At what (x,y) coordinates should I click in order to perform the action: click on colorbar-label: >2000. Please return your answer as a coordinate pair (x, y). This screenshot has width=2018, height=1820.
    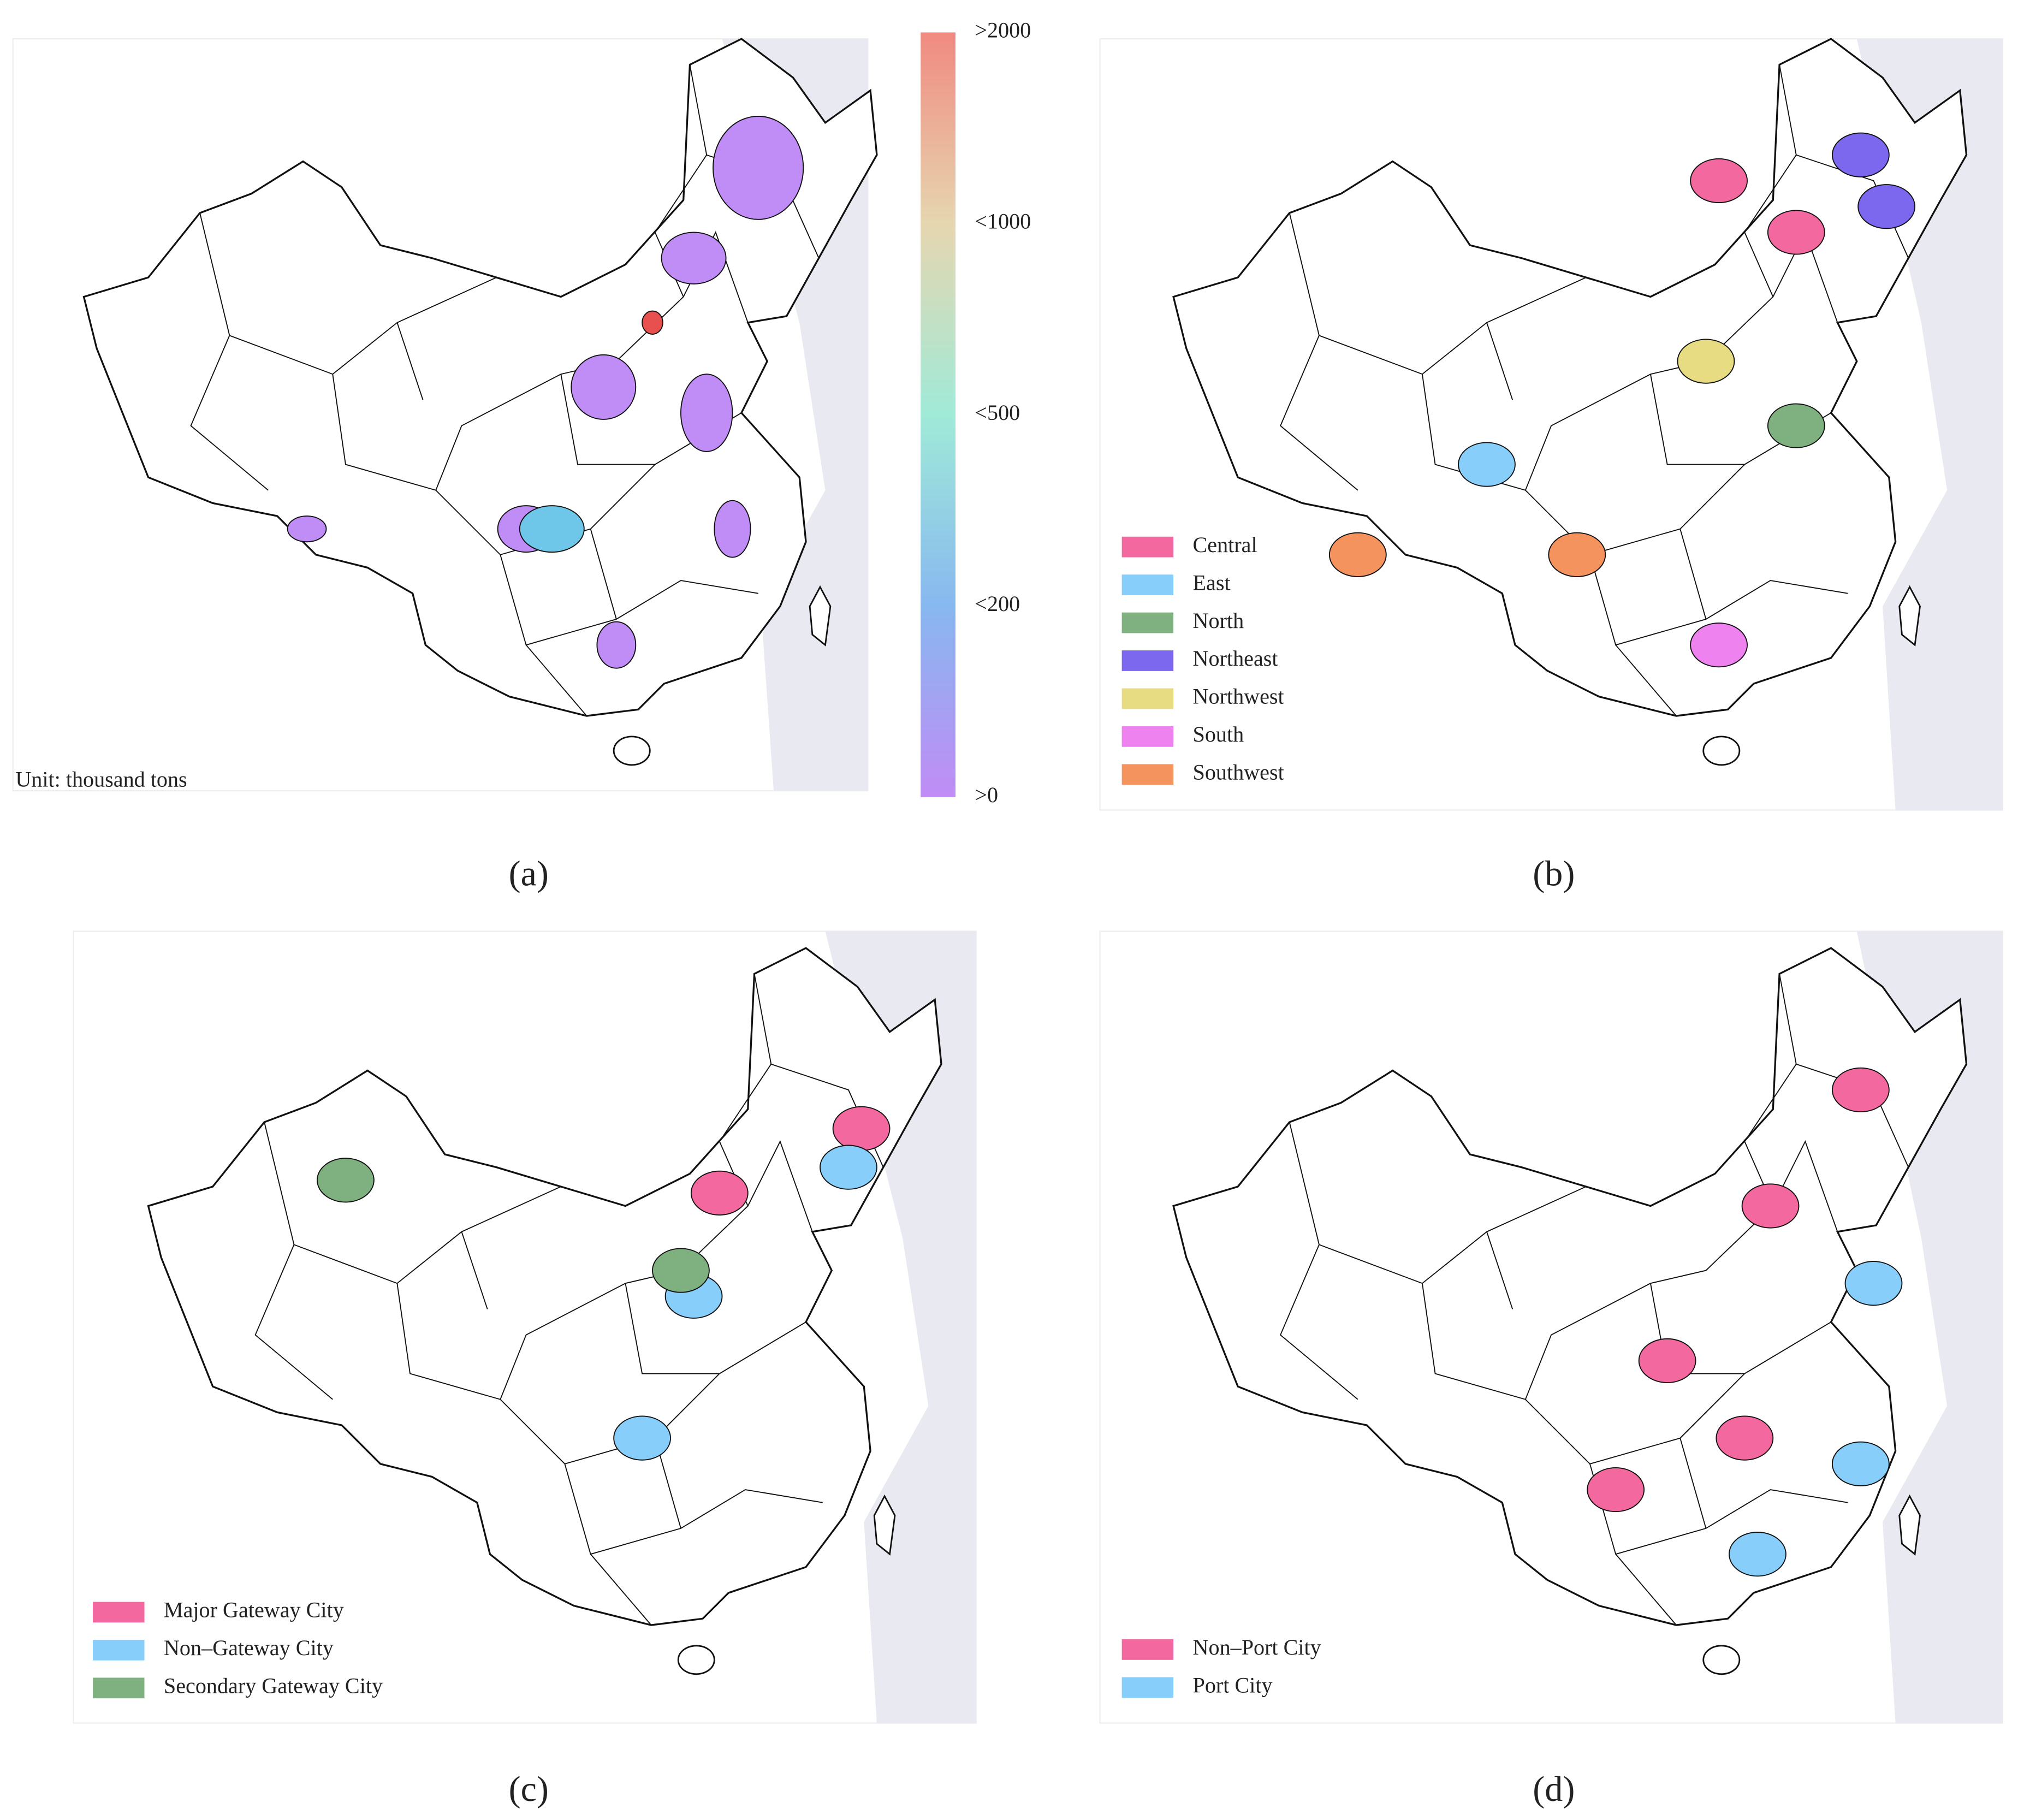
    Looking at the image, I should click on (1003, 30).